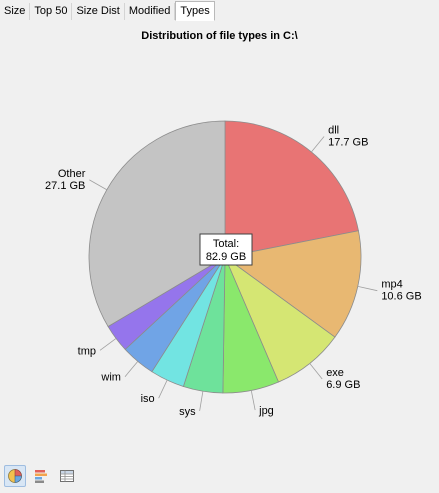 Image resolution: width=439 pixels, height=493 pixels. Describe the element at coordinates (253, 400) in the screenshot. I see `leader-line-jpg` at that location.